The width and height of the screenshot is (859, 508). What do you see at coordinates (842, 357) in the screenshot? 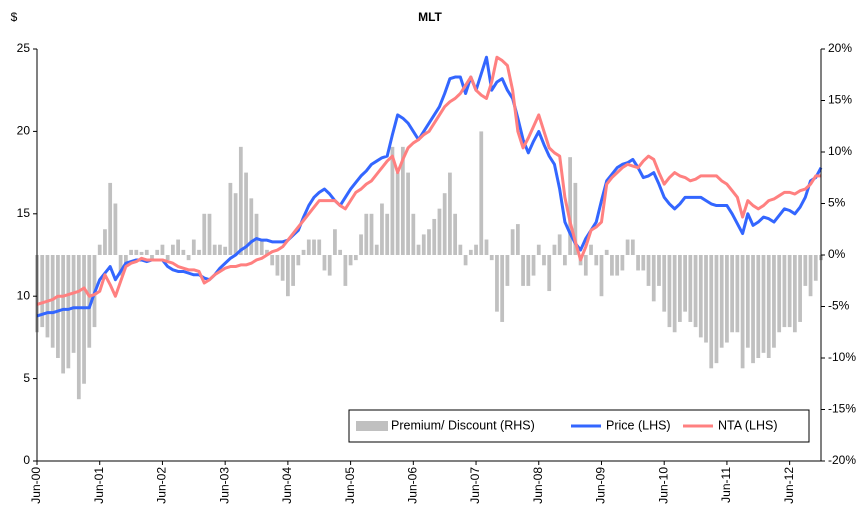
I see `y2-tick-label: -10%` at bounding box center [842, 357].